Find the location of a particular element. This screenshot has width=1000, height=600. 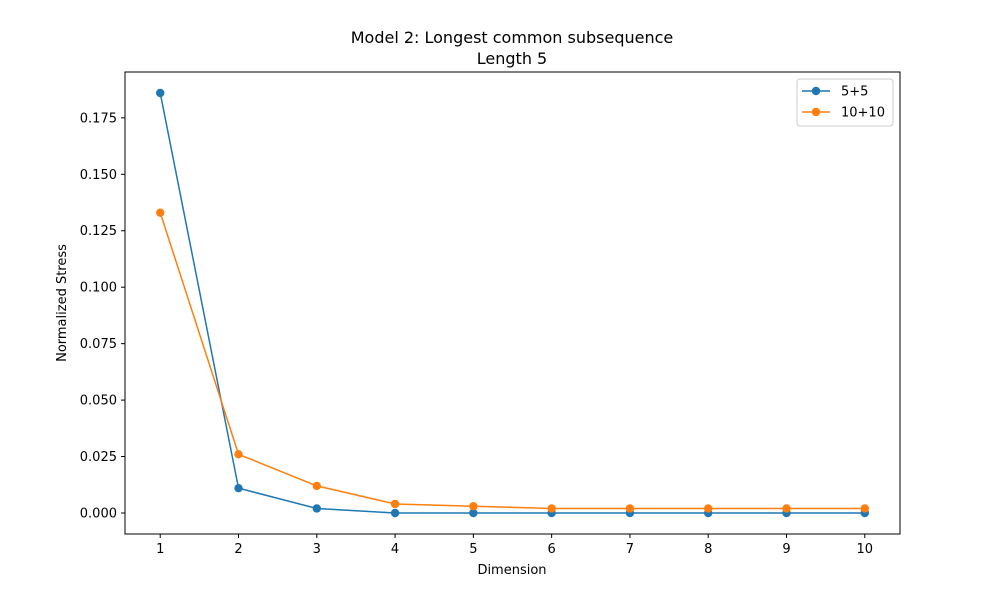

x-tick-label: 9 is located at coordinates (786, 549).